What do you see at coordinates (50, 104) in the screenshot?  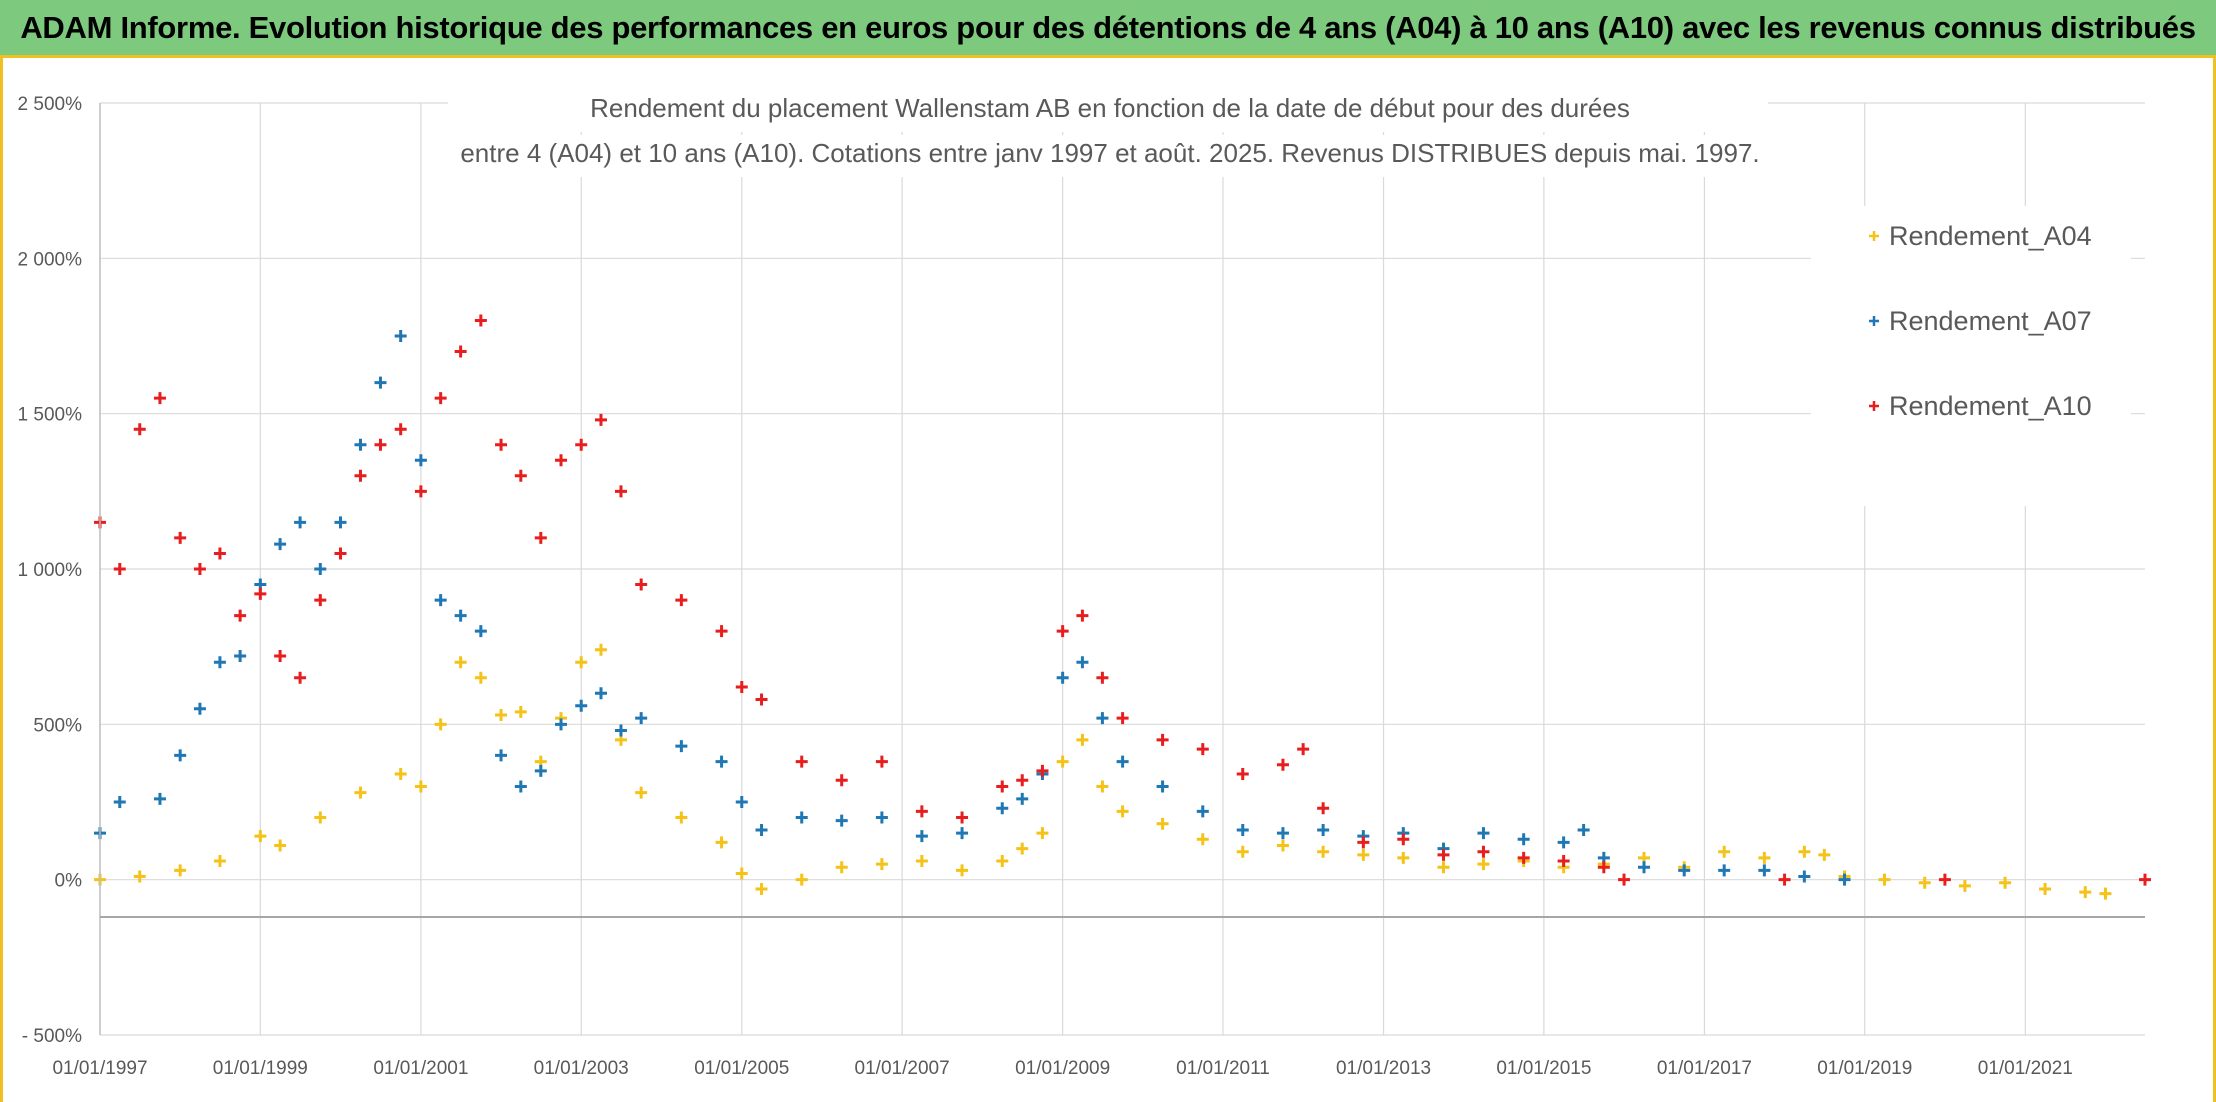 I see `y-tick-label: 2 500%` at bounding box center [50, 104].